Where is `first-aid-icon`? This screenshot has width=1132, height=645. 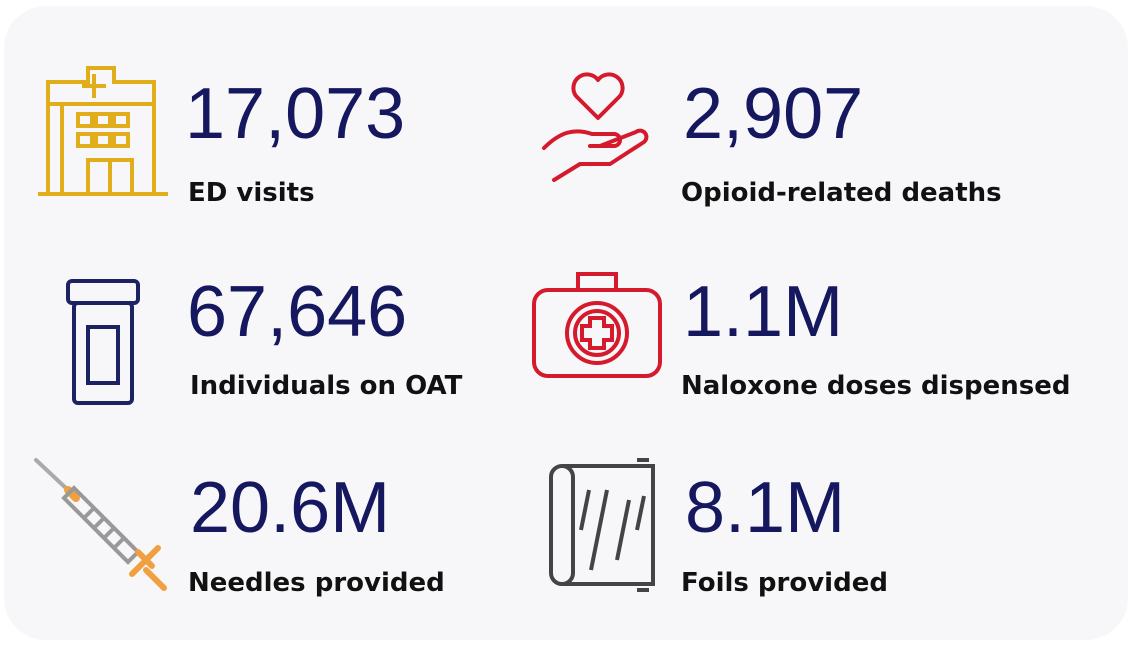 first-aid-icon is located at coordinates (597, 325).